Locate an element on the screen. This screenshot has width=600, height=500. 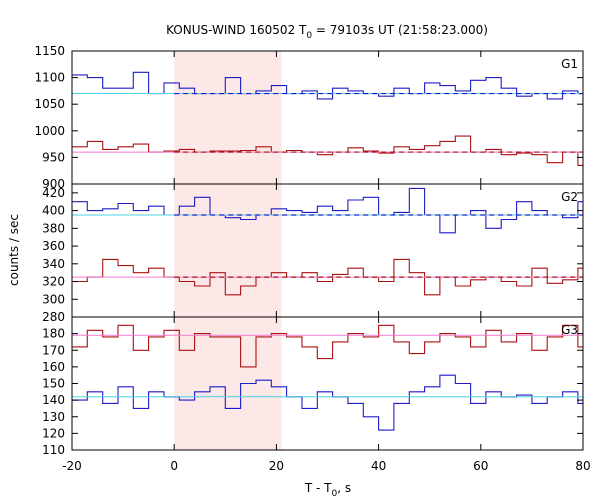
y-tick-label: 120 is located at coordinates (53, 433).